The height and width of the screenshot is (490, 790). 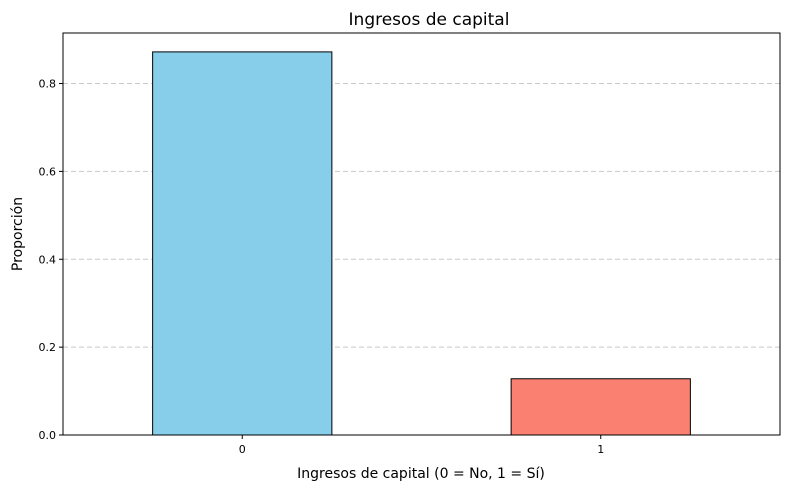 What do you see at coordinates (48, 435) in the screenshot?
I see `y-tick-label: 0.0` at bounding box center [48, 435].